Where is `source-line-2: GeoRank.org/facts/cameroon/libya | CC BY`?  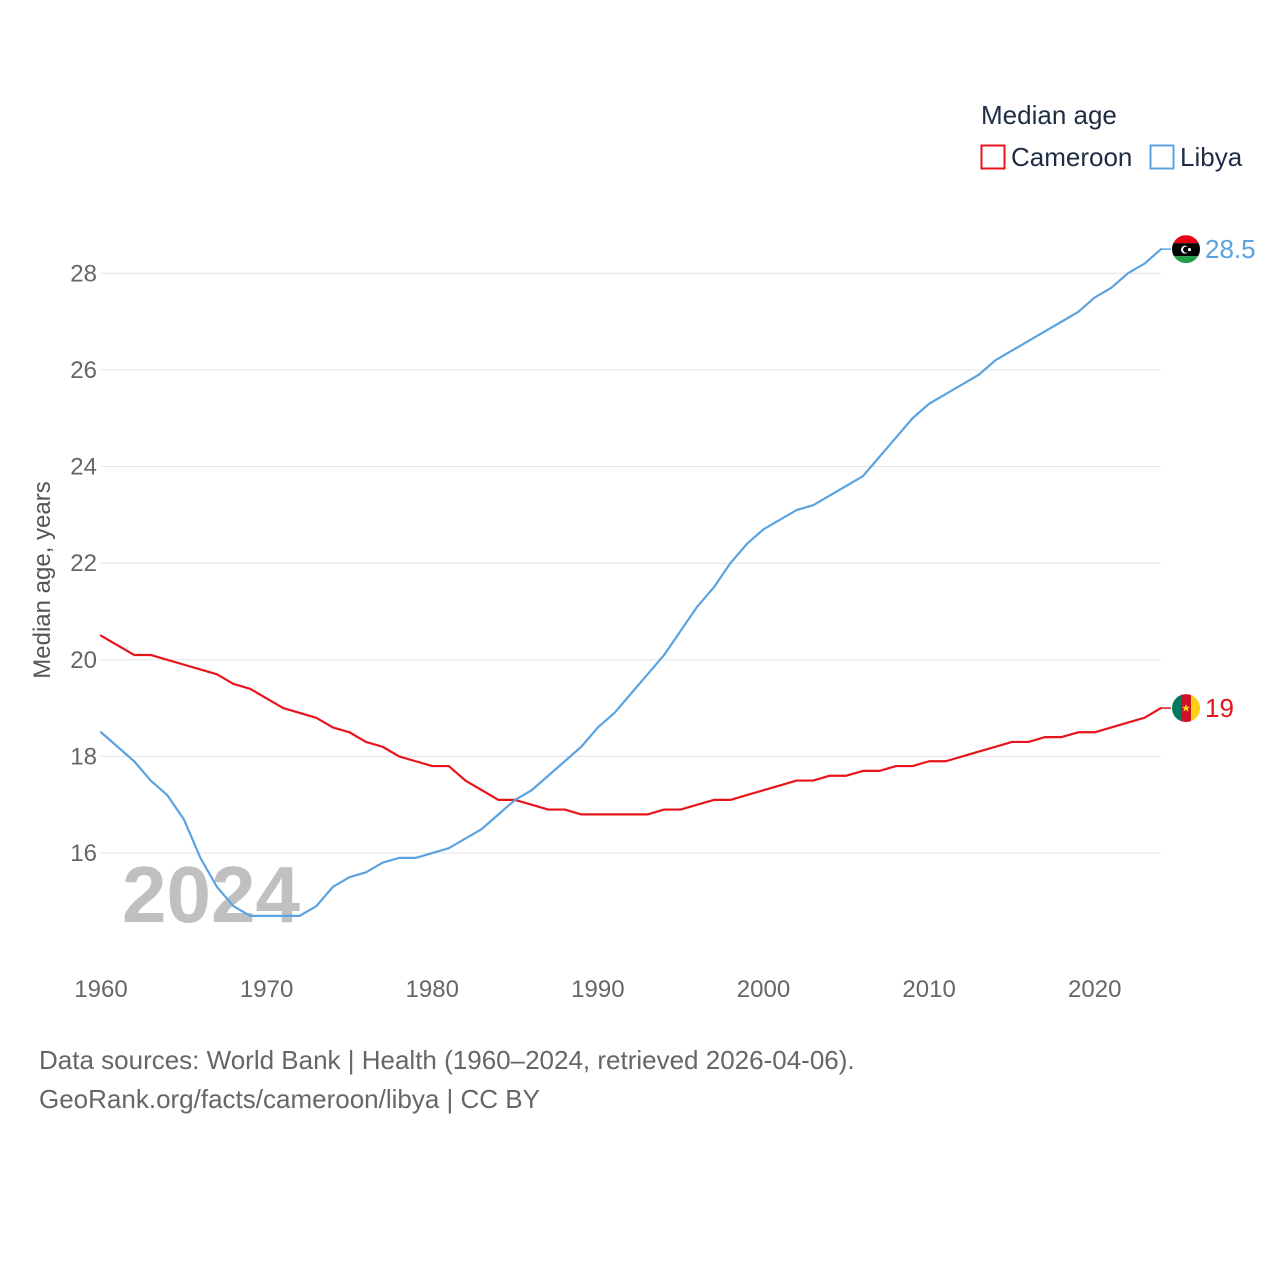
source-line-2: GeoRank.org/facts/cameroon/libya | CC BY is located at coordinates (289, 1099).